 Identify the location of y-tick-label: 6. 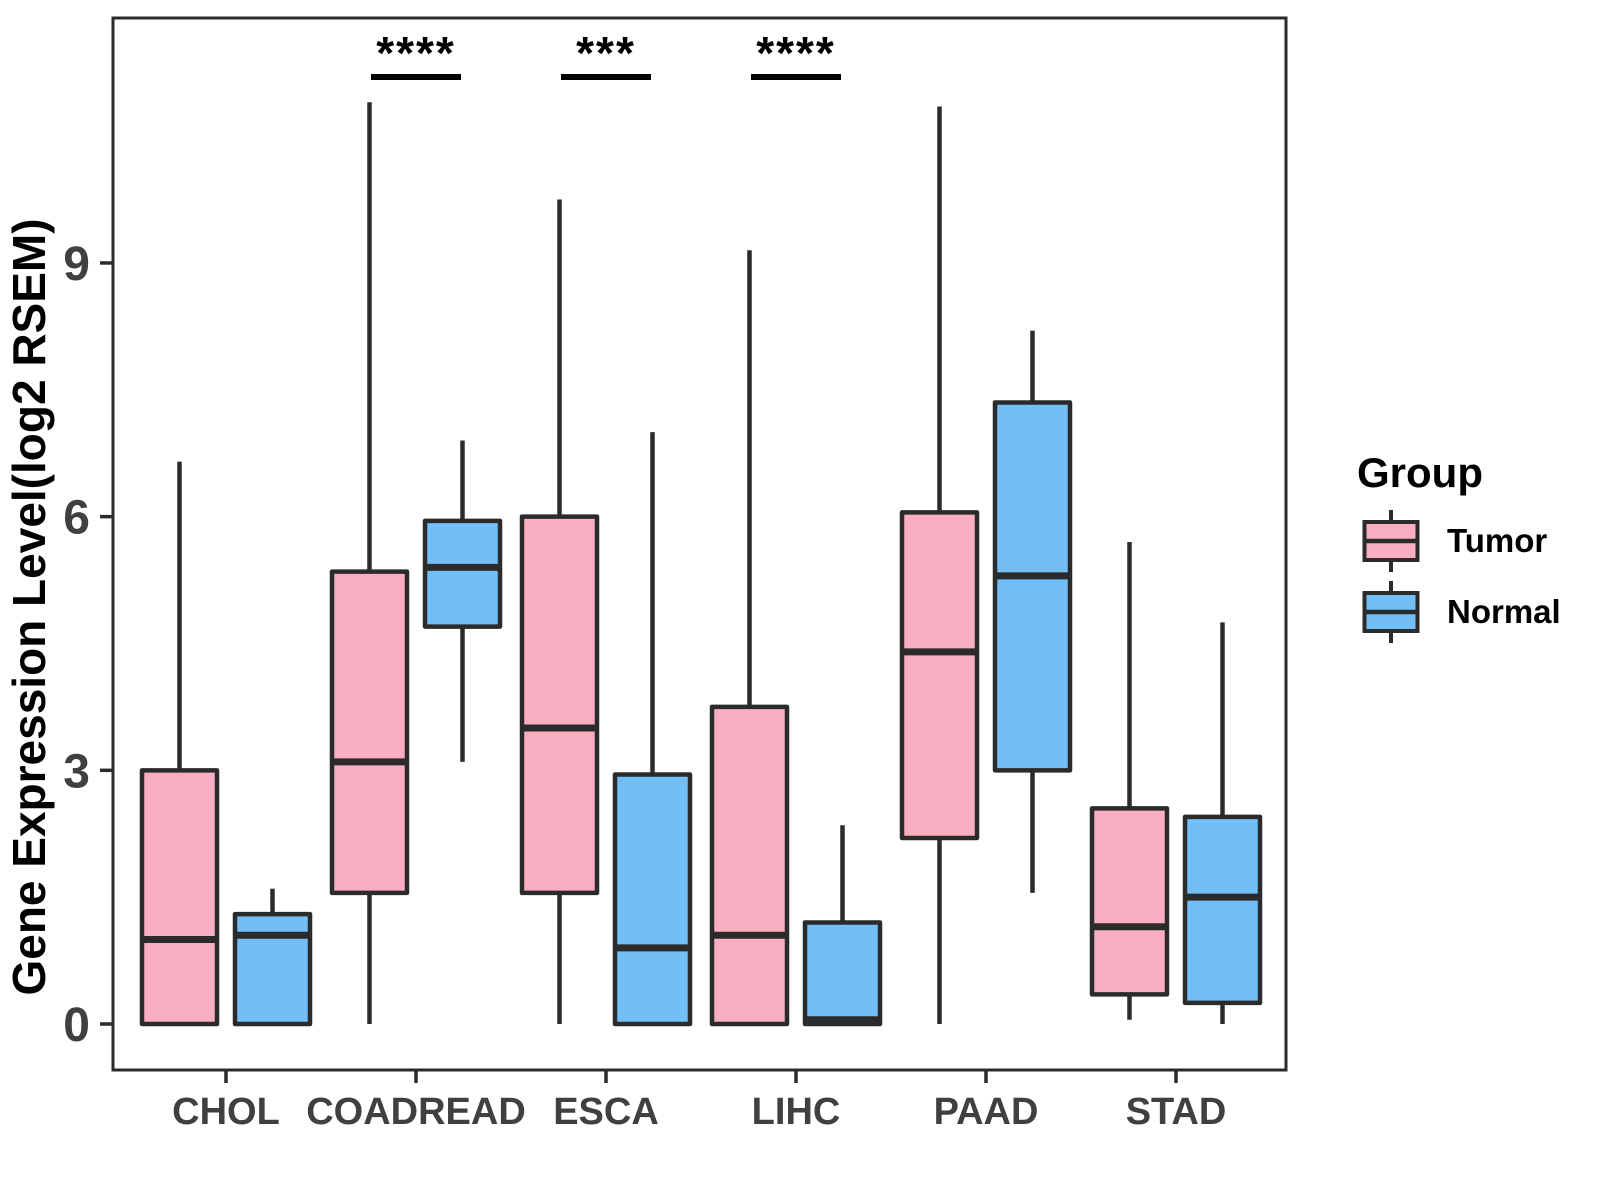
(76, 518).